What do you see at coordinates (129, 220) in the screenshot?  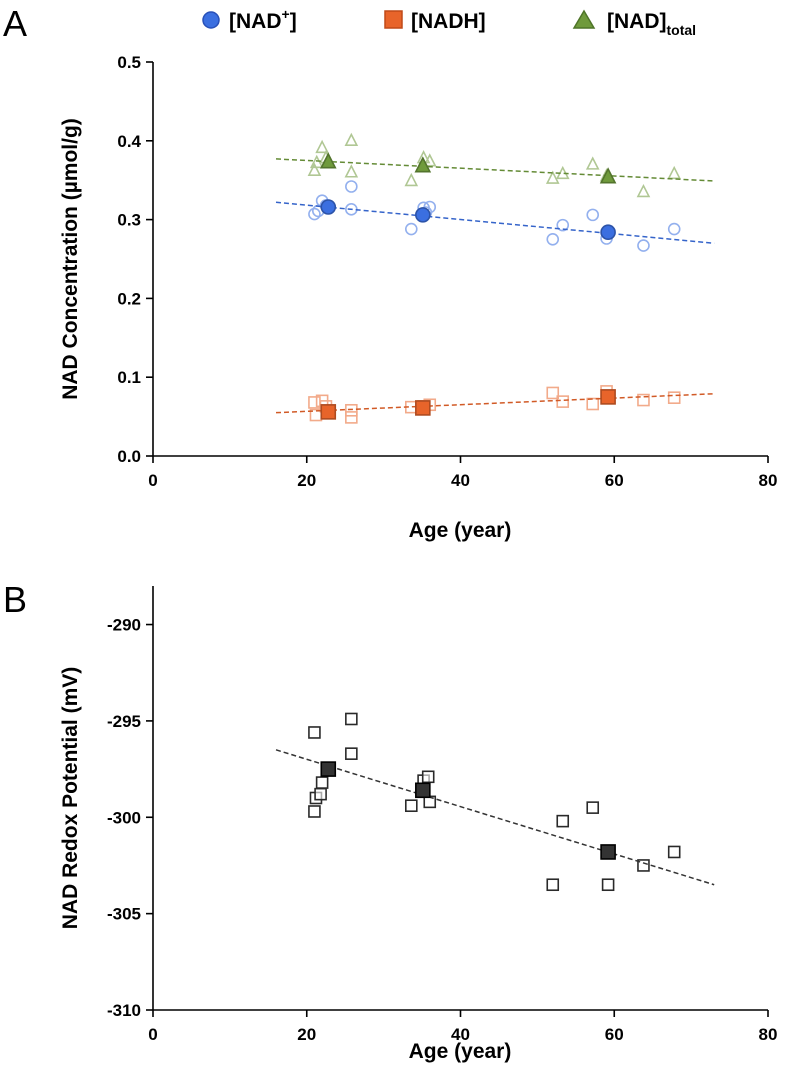 I see `y-tick-label: 0.3` at bounding box center [129, 220].